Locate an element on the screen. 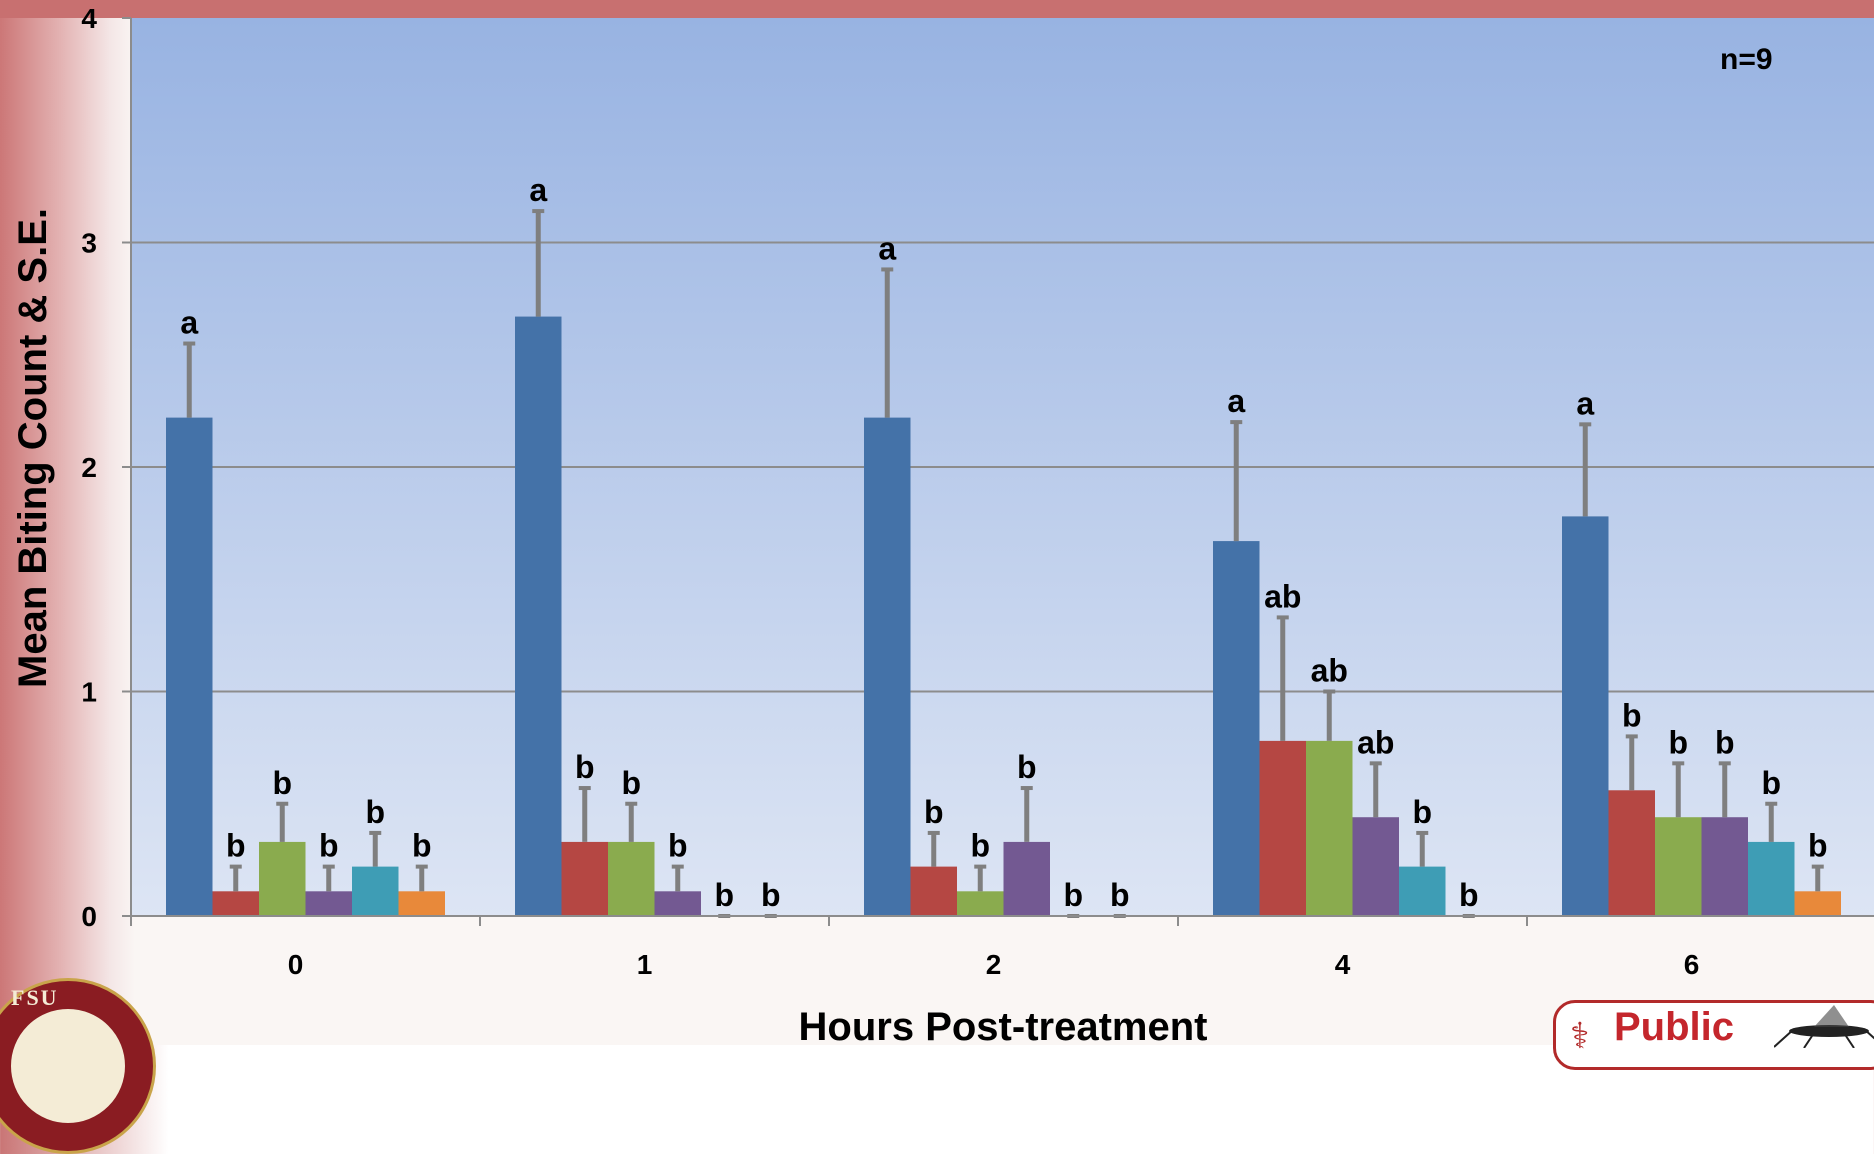 The height and width of the screenshot is (1154, 1874). x-axis-title: Hours Post-treatment is located at coordinates (1003, 1025).